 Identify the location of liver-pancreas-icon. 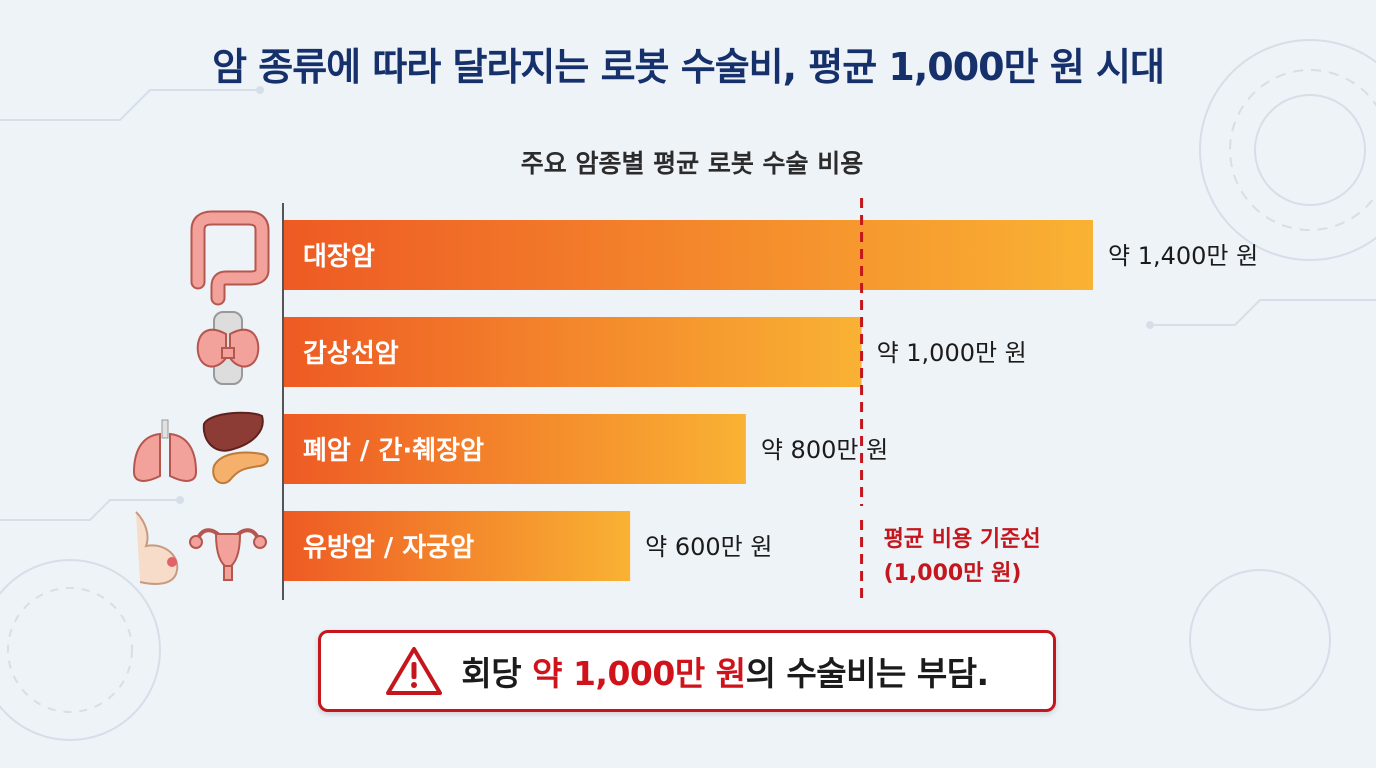
(235, 448).